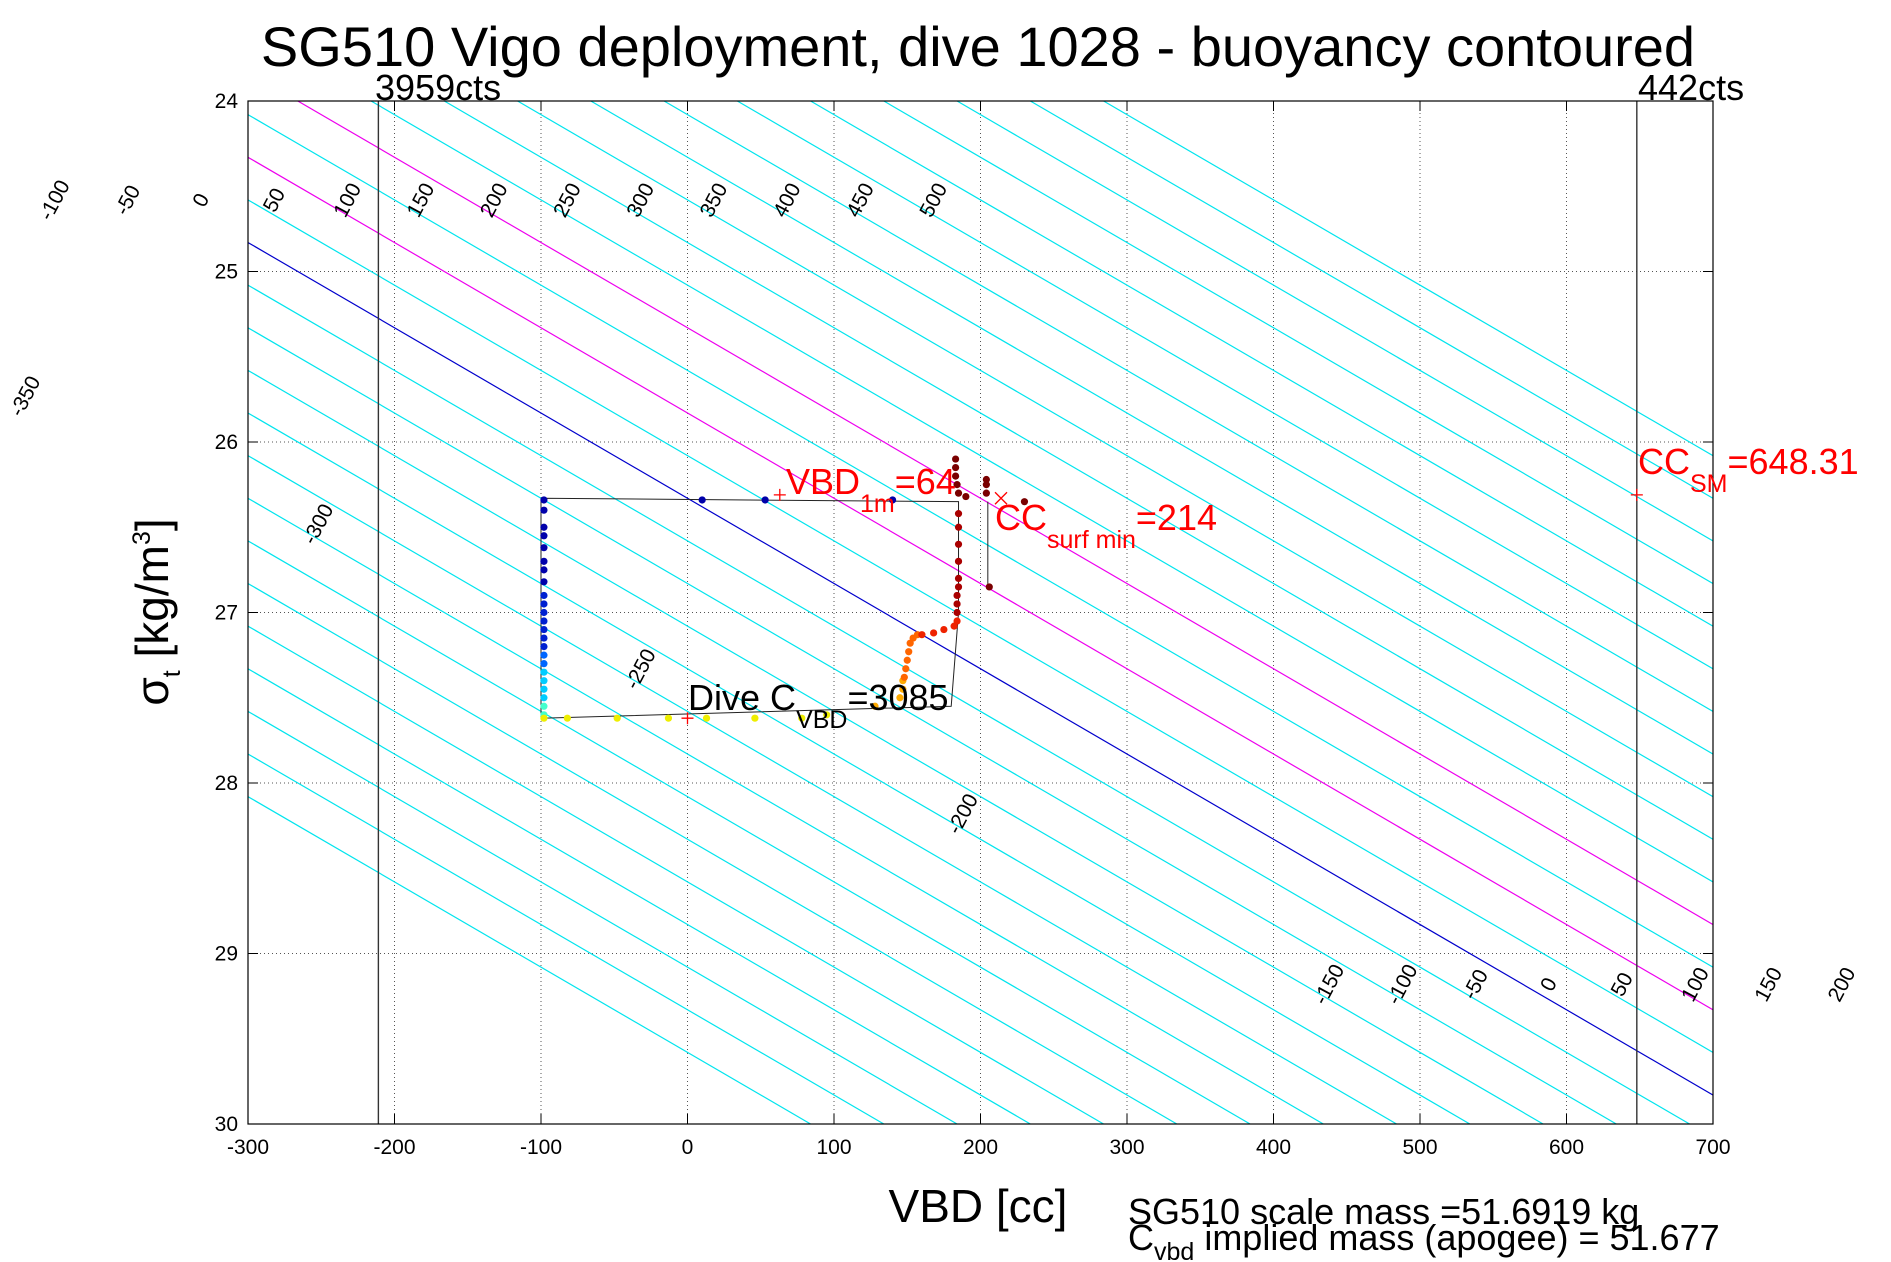 The height and width of the screenshot is (1262, 1891). What do you see at coordinates (1383, 1211) in the screenshot?
I see `scale-mass-note: SG510 scale mass =51.6919 kg` at bounding box center [1383, 1211].